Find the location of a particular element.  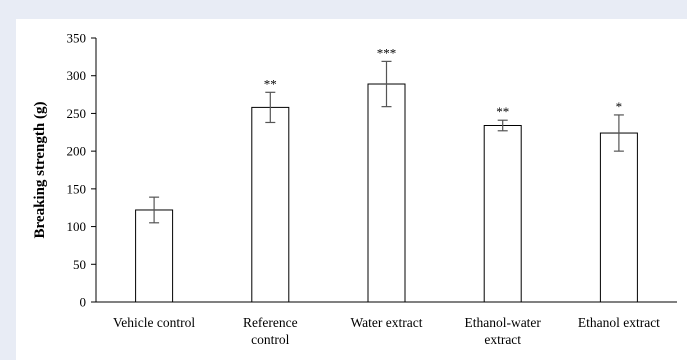

y-tick-label: 100 is located at coordinates (77, 226).